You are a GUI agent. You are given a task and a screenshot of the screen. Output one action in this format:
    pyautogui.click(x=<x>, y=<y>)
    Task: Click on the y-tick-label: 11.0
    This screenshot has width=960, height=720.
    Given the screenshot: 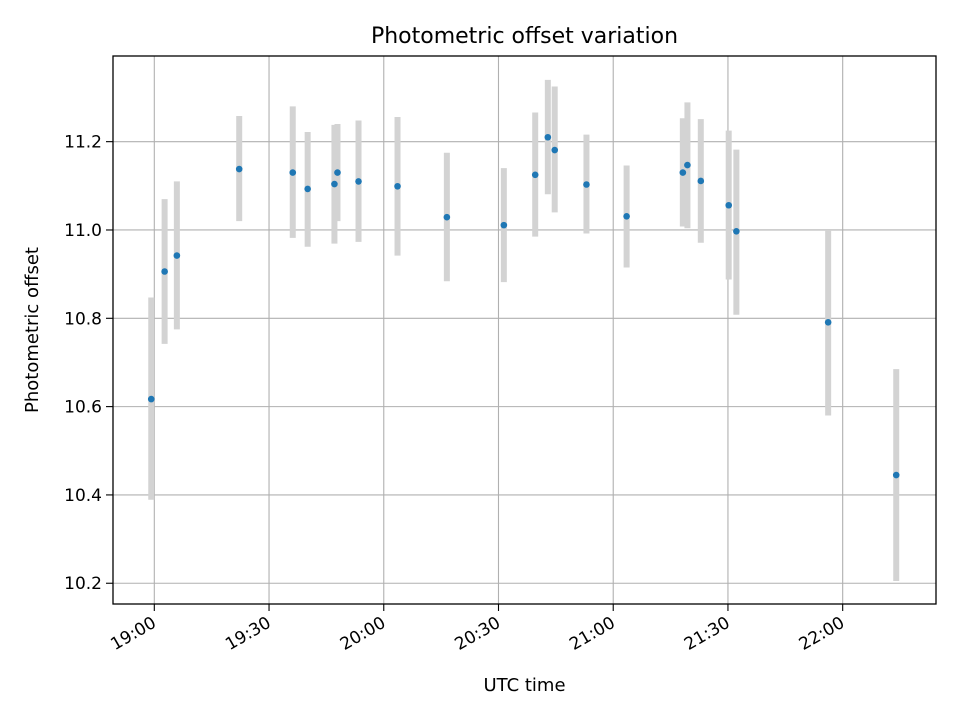 What is the action you would take?
    pyautogui.click(x=83, y=231)
    